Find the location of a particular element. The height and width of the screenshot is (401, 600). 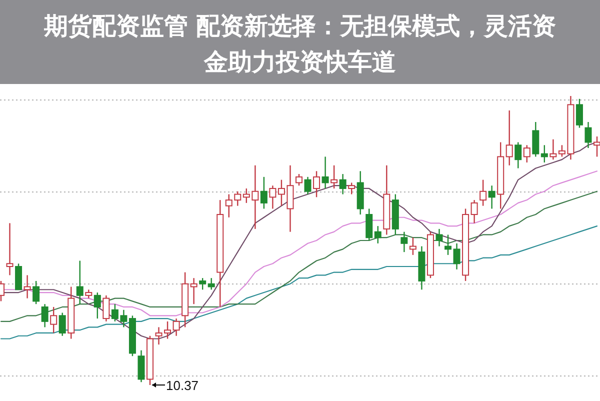

chart-title: 期货配资监管 配资新选择：无担保模式，灵活资金助力投资快车道 is located at coordinates (299, 44).